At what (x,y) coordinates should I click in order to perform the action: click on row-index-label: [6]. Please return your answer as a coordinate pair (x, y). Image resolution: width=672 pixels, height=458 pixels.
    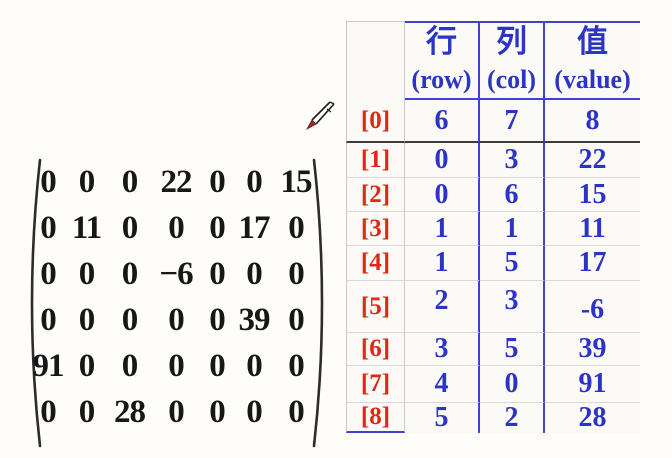
    Looking at the image, I should click on (375, 349).